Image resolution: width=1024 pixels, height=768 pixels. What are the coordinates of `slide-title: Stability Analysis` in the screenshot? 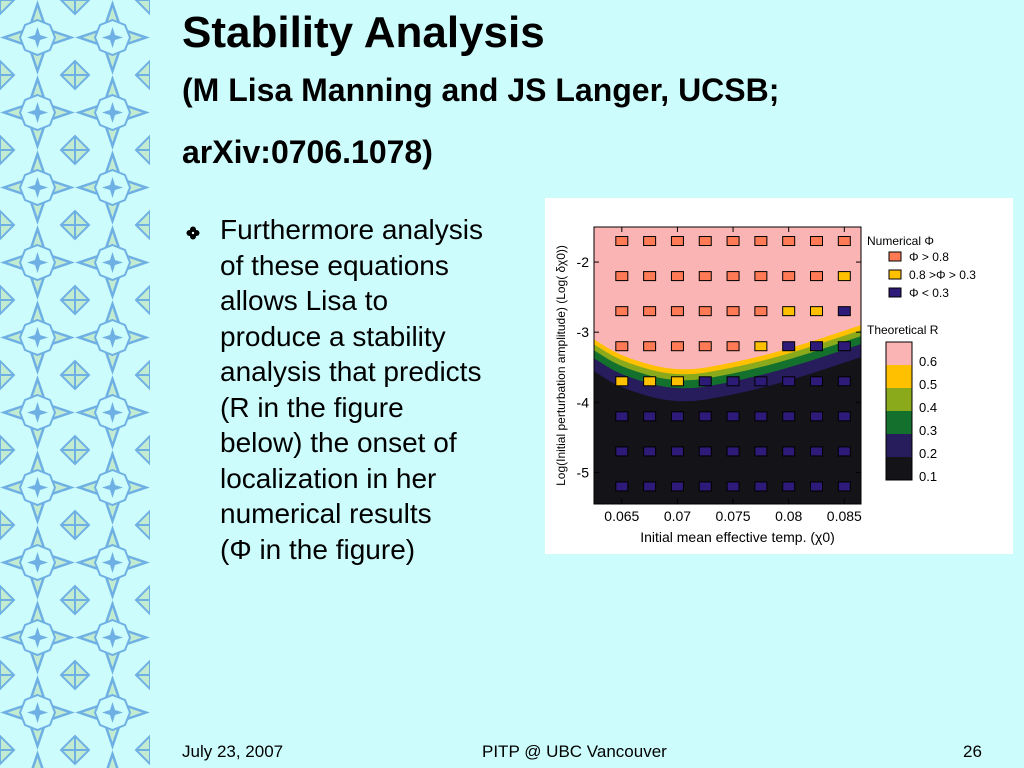 It's located at (363, 32).